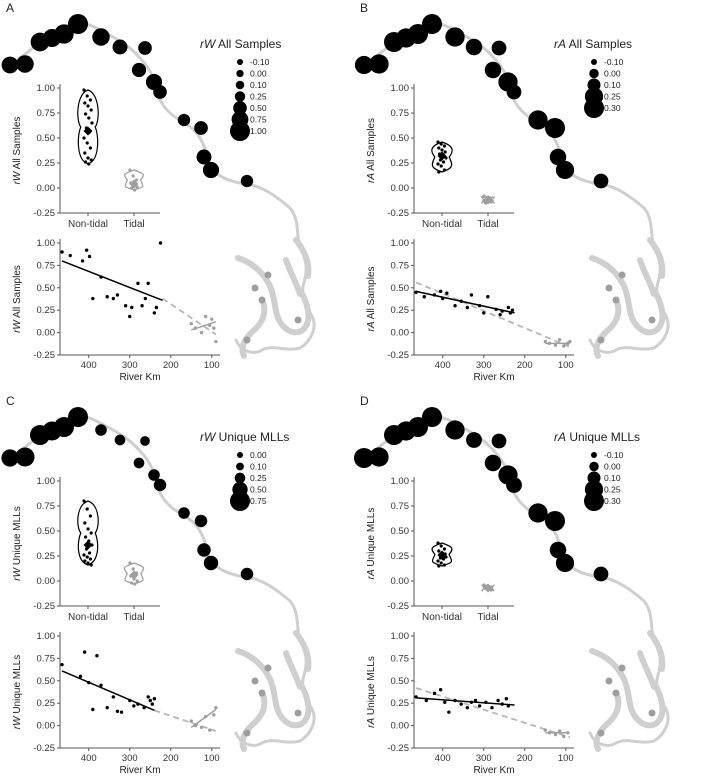  Describe the element at coordinates (260, 62) in the screenshot. I see `legend-label: -0.10` at that location.